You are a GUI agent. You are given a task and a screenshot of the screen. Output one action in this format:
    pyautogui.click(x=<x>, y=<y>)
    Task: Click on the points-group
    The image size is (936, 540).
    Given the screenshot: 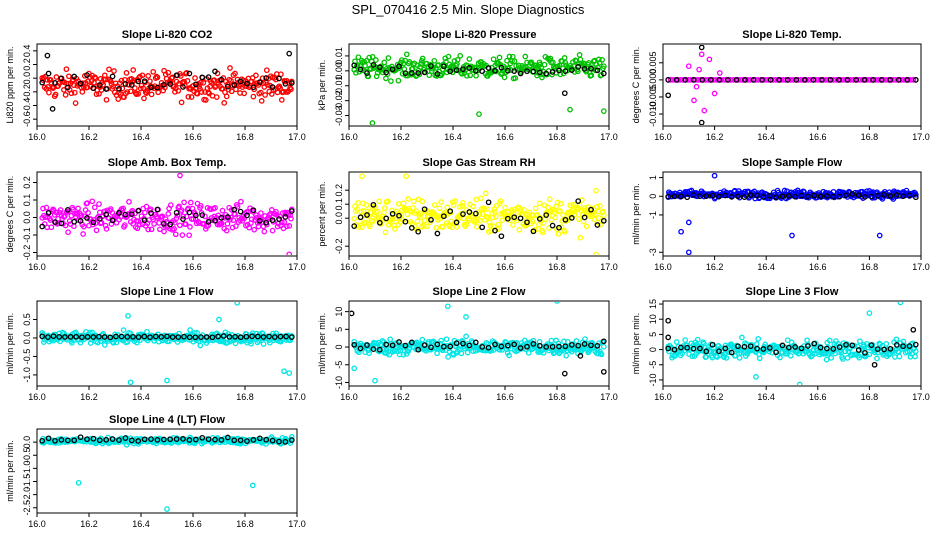 What is the action you would take?
    pyautogui.click(x=167, y=81)
    